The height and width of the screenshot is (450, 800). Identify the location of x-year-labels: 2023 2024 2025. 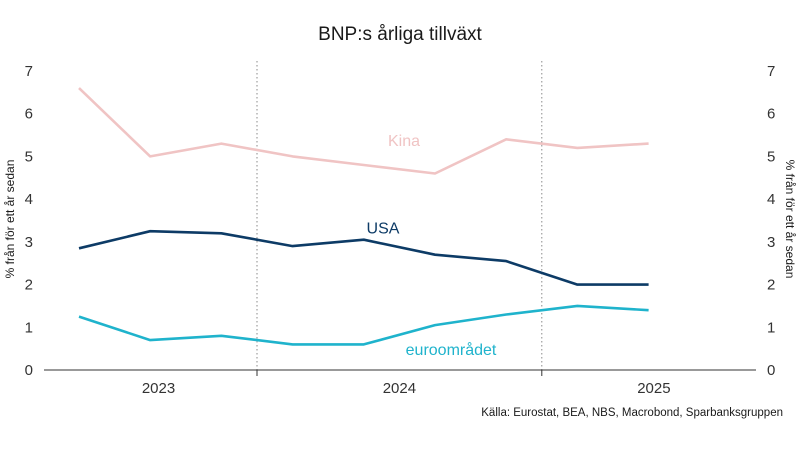
(406, 388).